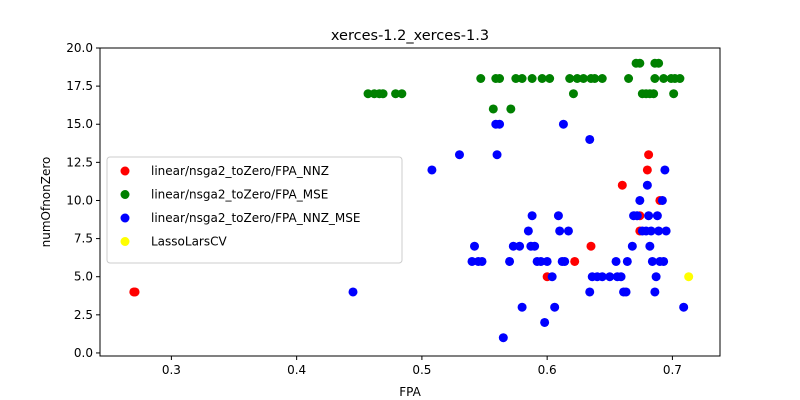 The image size is (800, 400). What do you see at coordinates (547, 370) in the screenshot?
I see `x-tick-label: 0.6` at bounding box center [547, 370].